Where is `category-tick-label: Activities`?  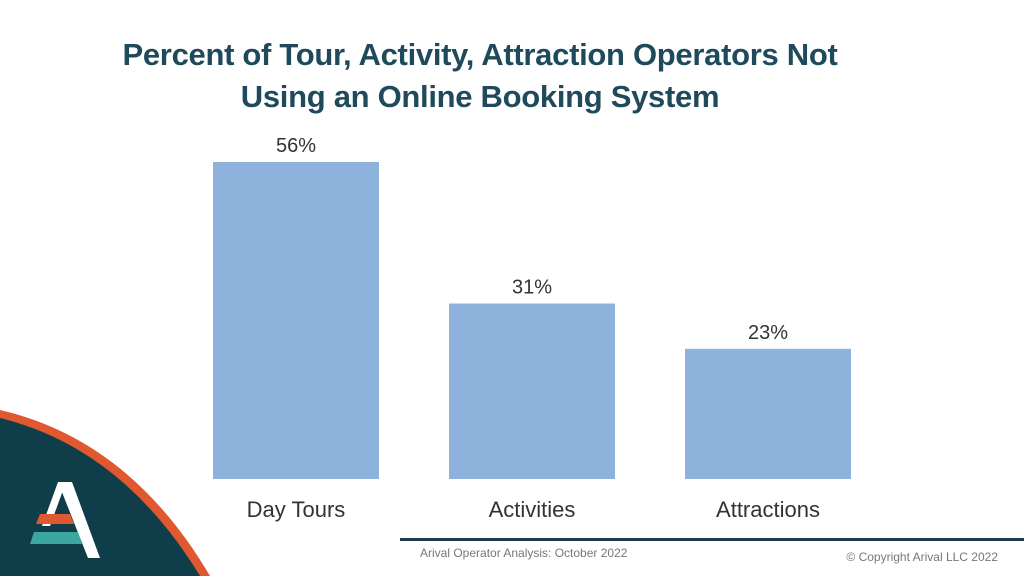 category-tick-label: Activities is located at coordinates (532, 509).